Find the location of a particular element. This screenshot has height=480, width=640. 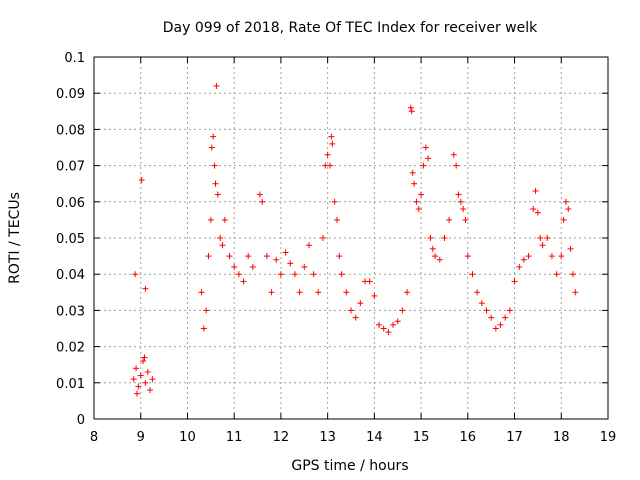

y-tick-label: 0.1 is located at coordinates (74, 58).